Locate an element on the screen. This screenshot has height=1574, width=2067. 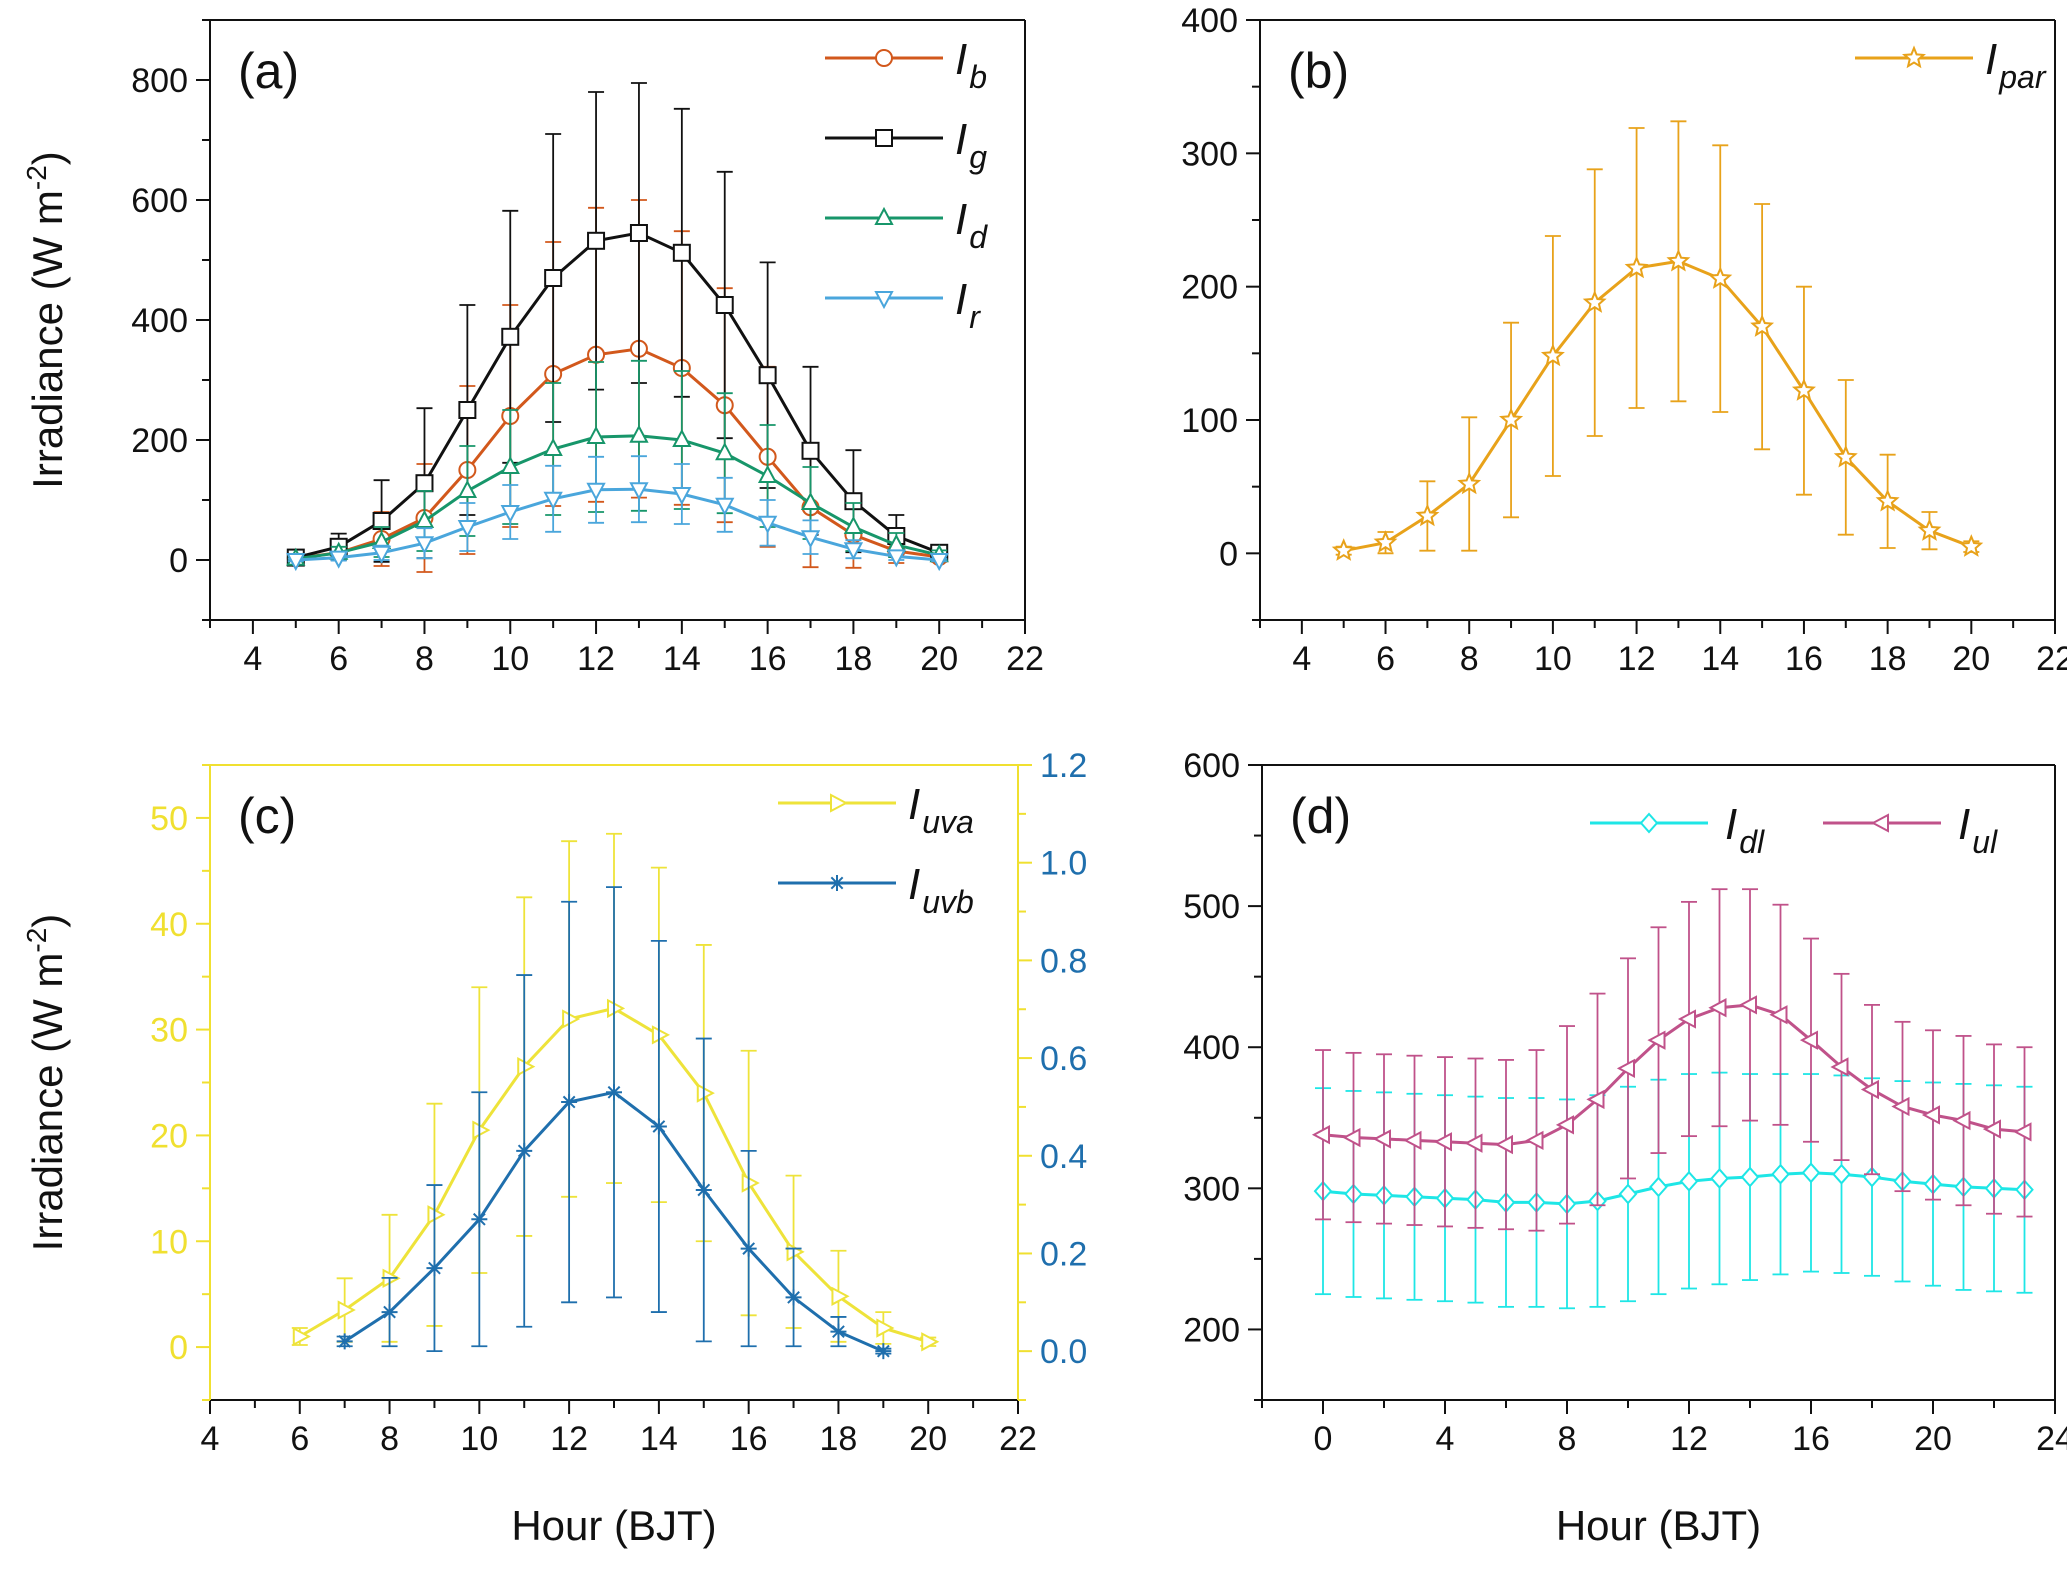
y2-tick-label: 0.4 is located at coordinates (1063, 1157).